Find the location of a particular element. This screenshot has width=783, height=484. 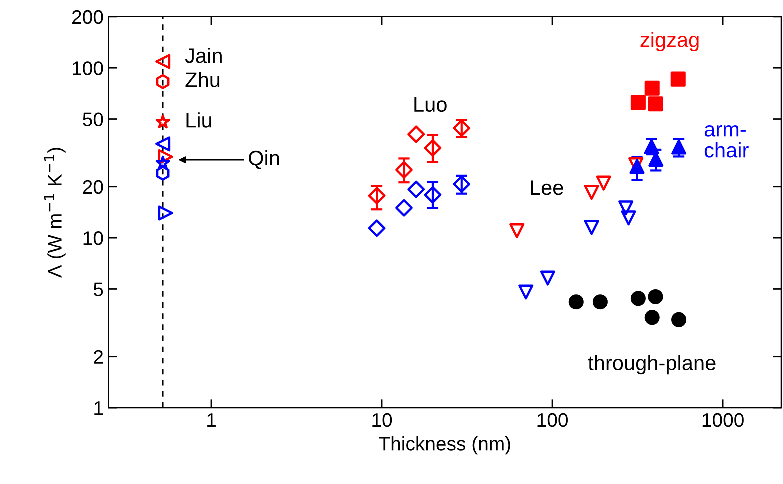

x-axis-title: Thickness (nm) is located at coordinates (444, 445).